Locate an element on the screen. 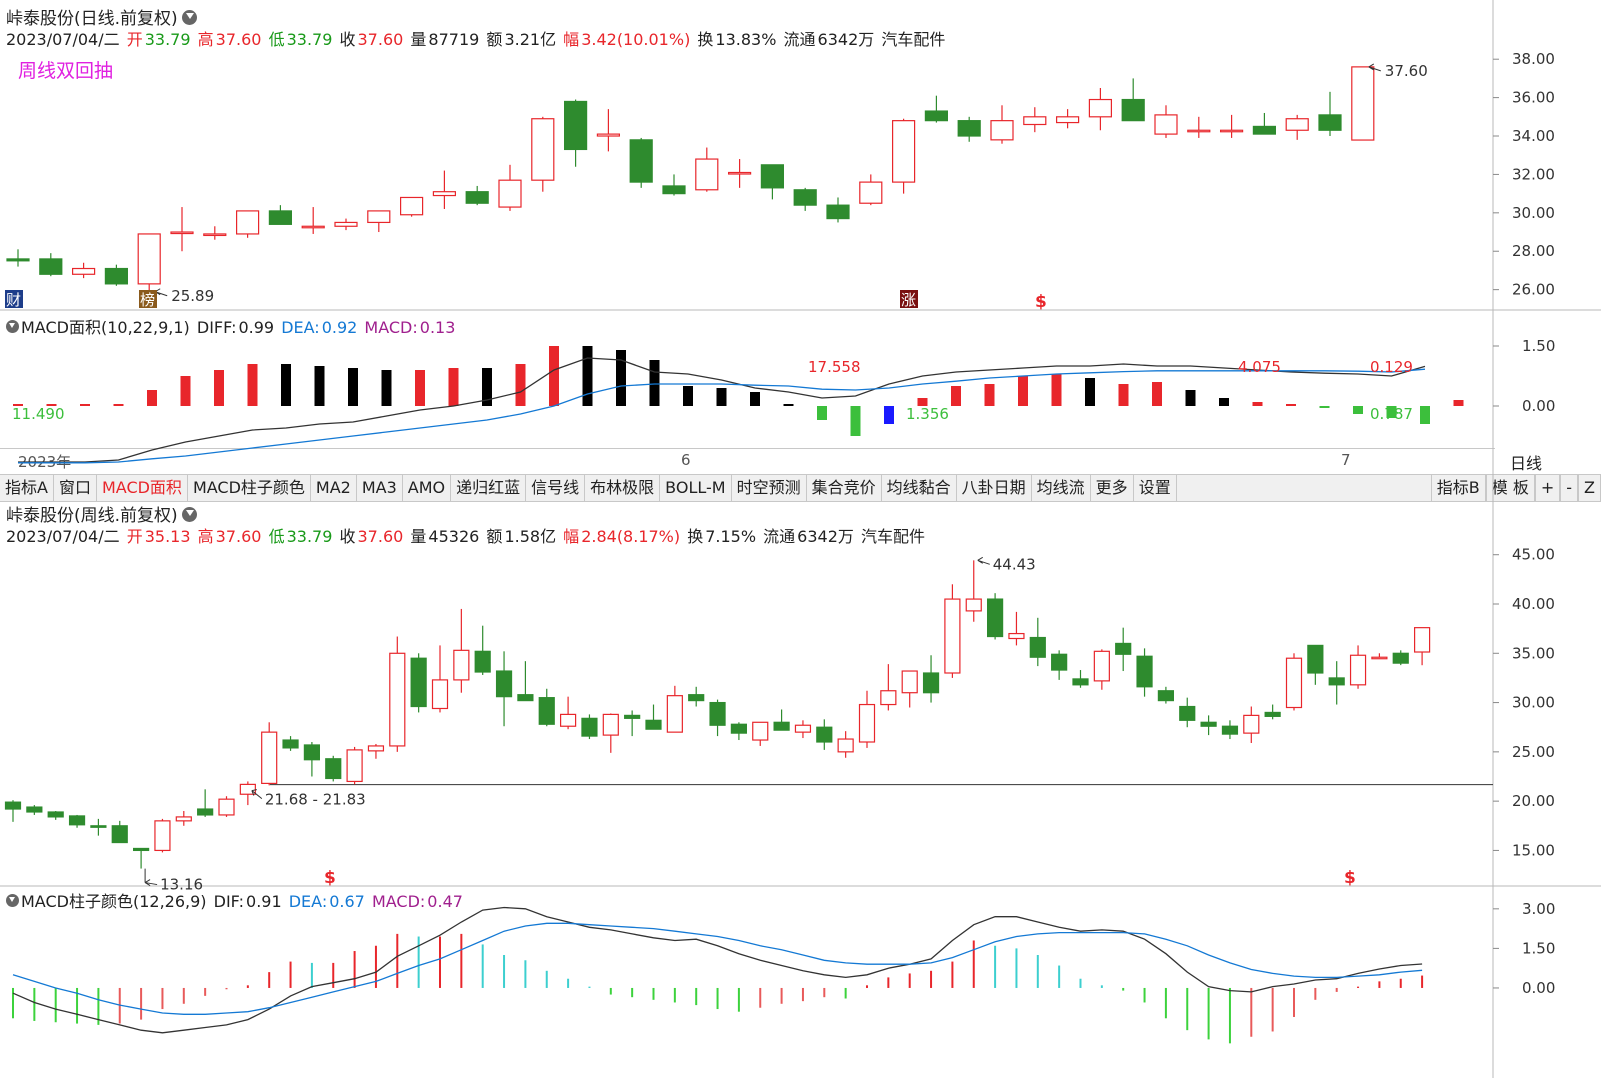 The width and height of the screenshot is (1601, 1078). tab-0: 指标A is located at coordinates (27, 488).